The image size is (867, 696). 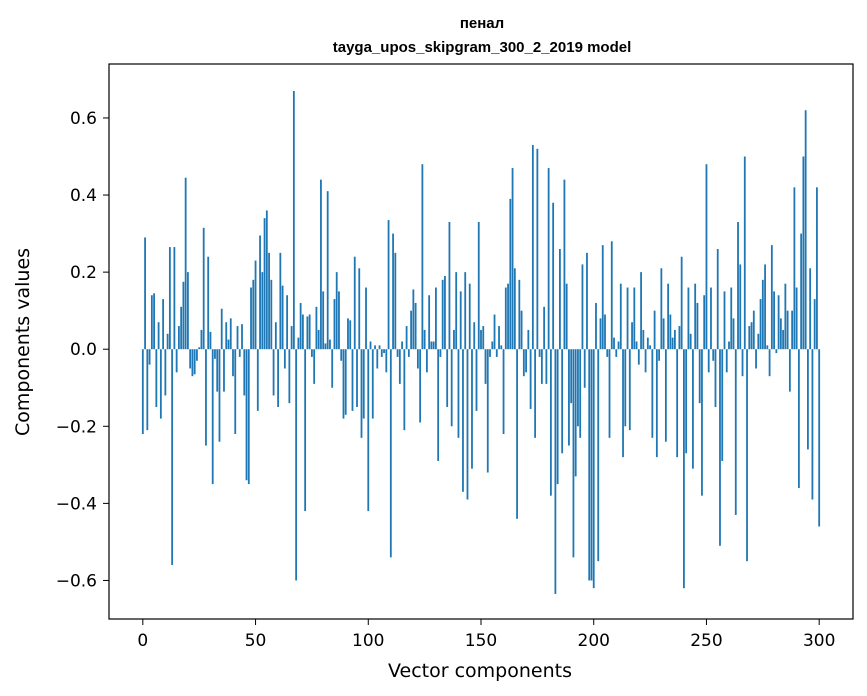 What do you see at coordinates (482, 47) in the screenshot?
I see `chart-subtitle: tayga_upos_skipgram_300_2_2019 model` at bounding box center [482, 47].